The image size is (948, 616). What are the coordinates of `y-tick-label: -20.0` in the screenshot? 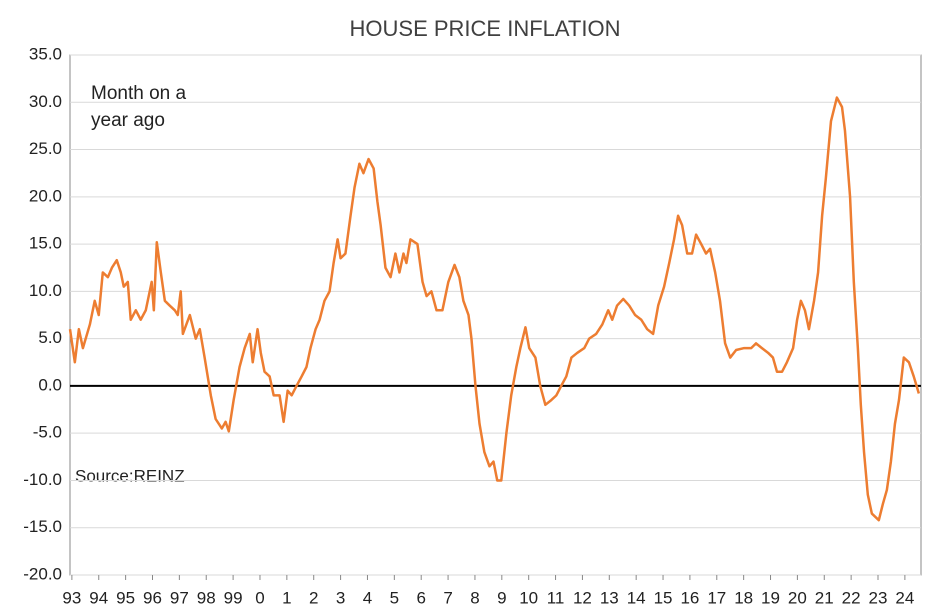 It's located at (42, 573).